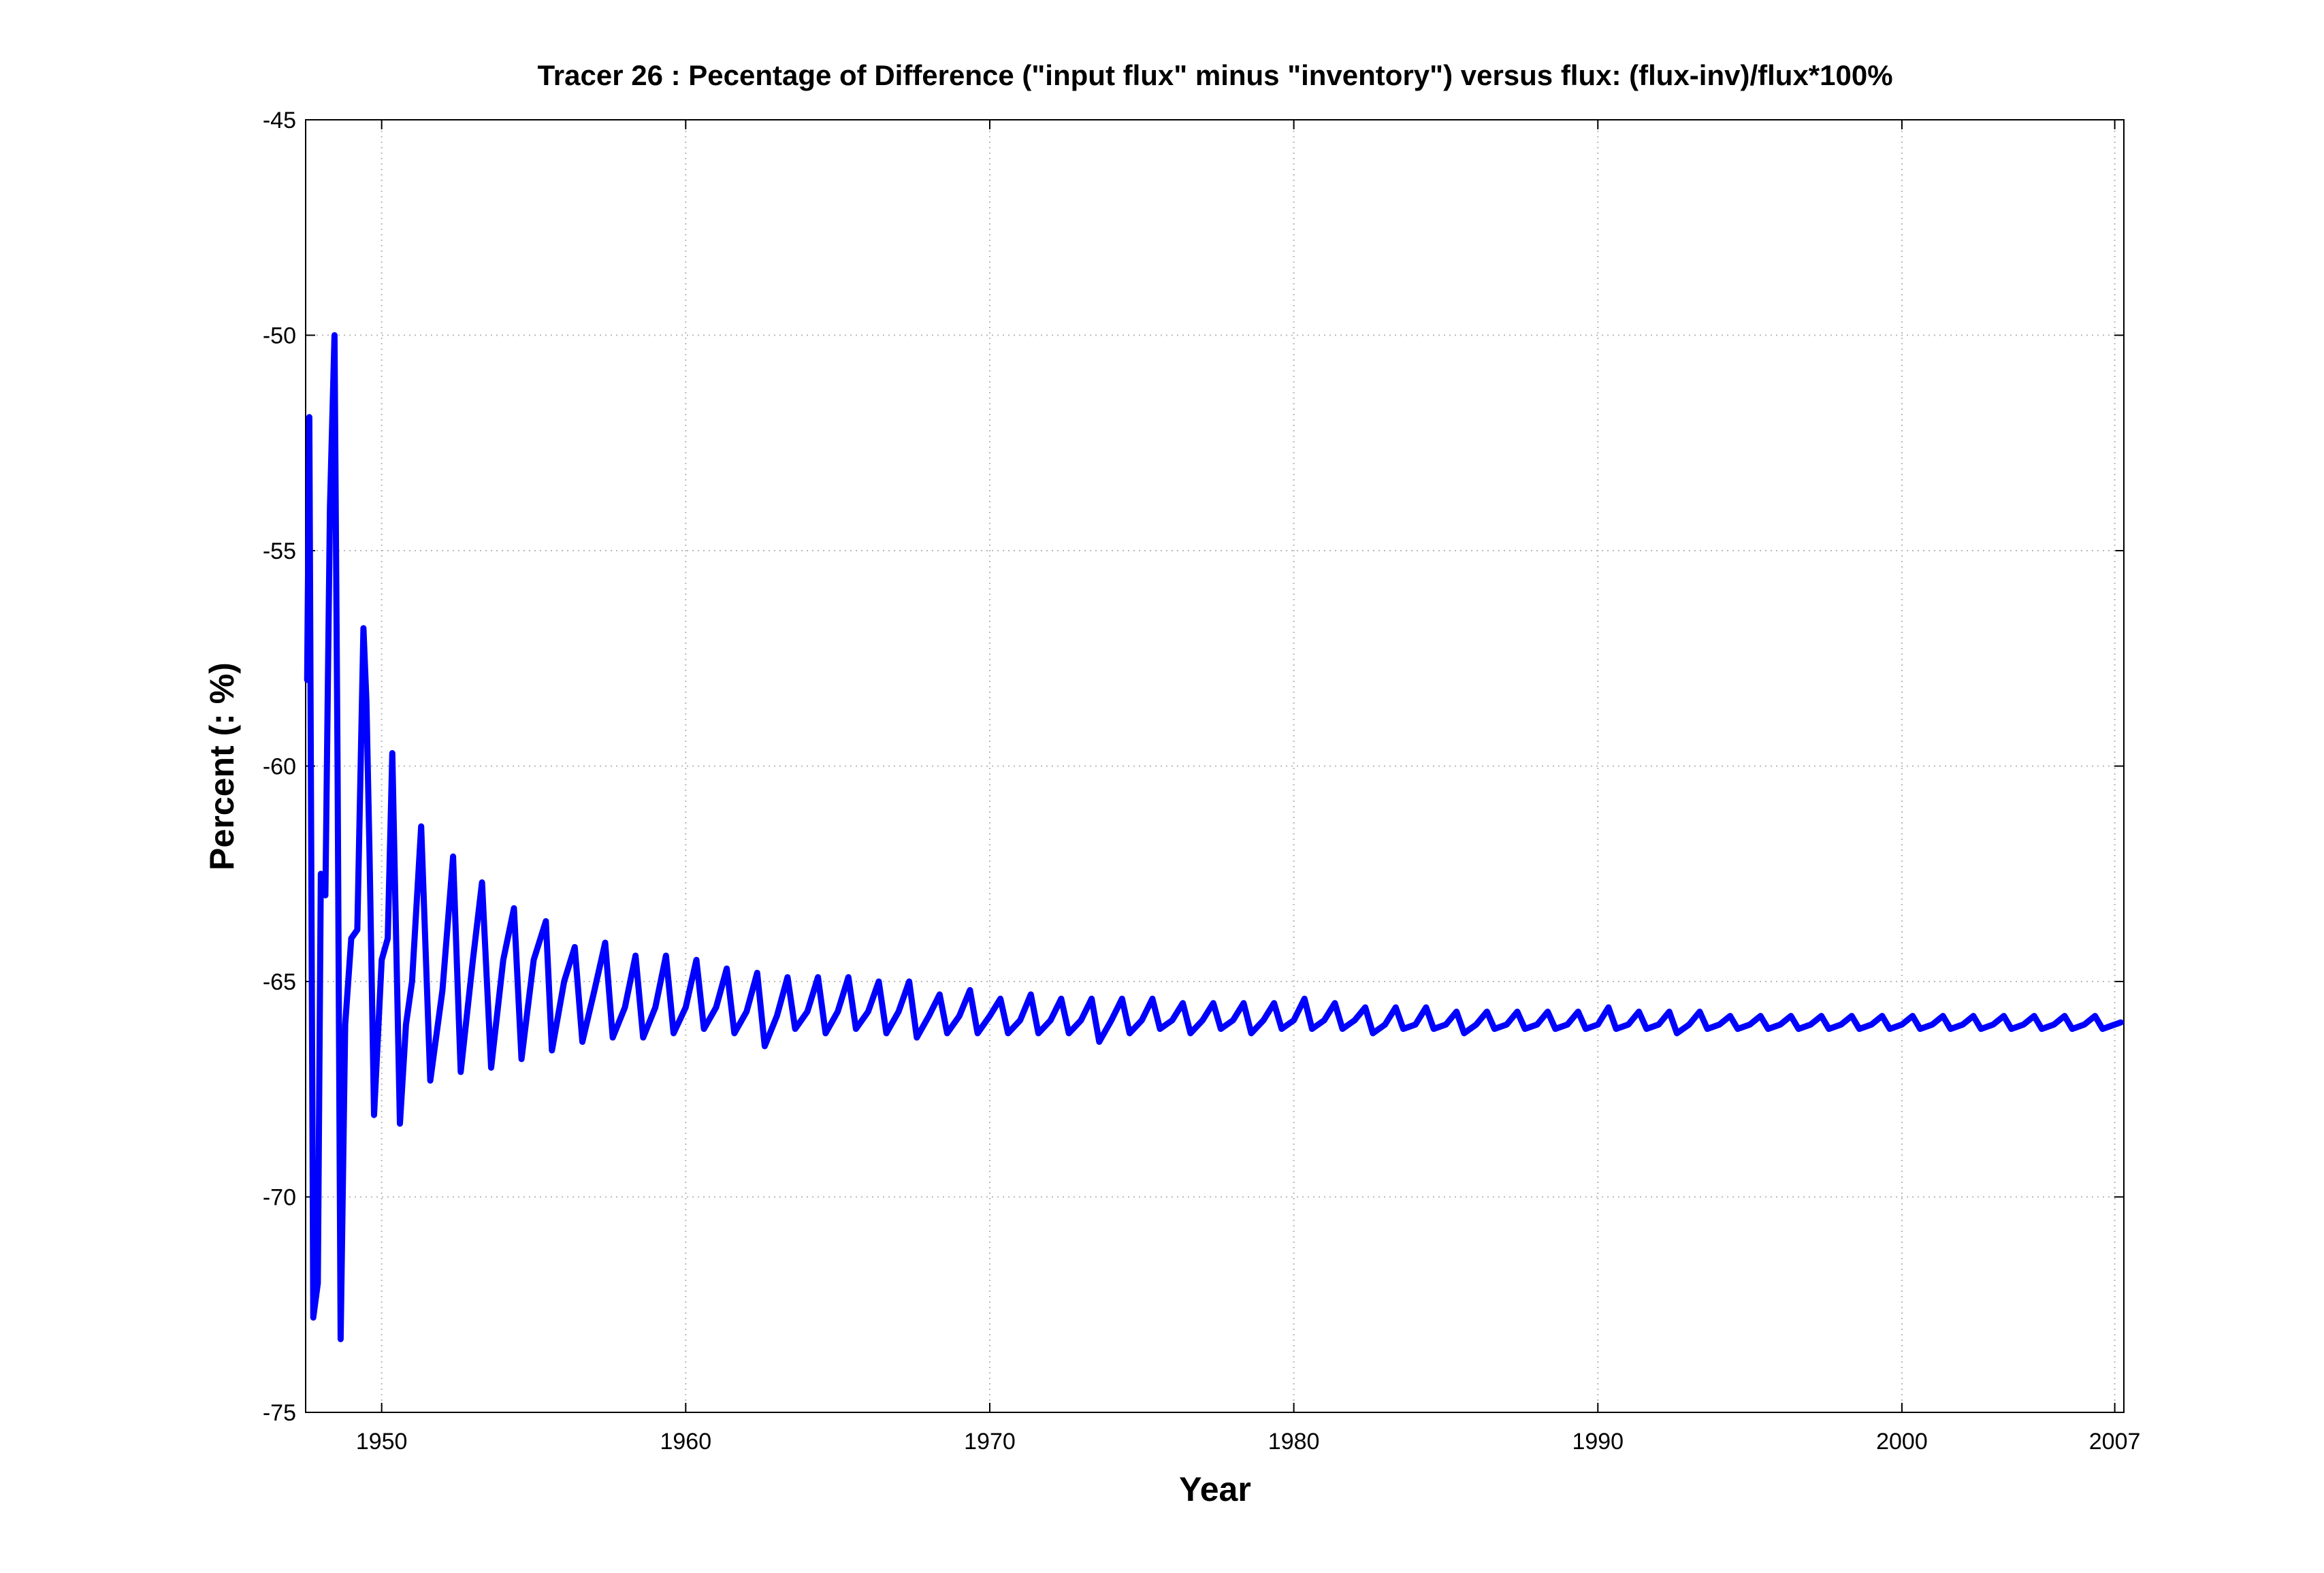  Describe the element at coordinates (685, 1442) in the screenshot. I see `x-tick-label: 1960` at that location.